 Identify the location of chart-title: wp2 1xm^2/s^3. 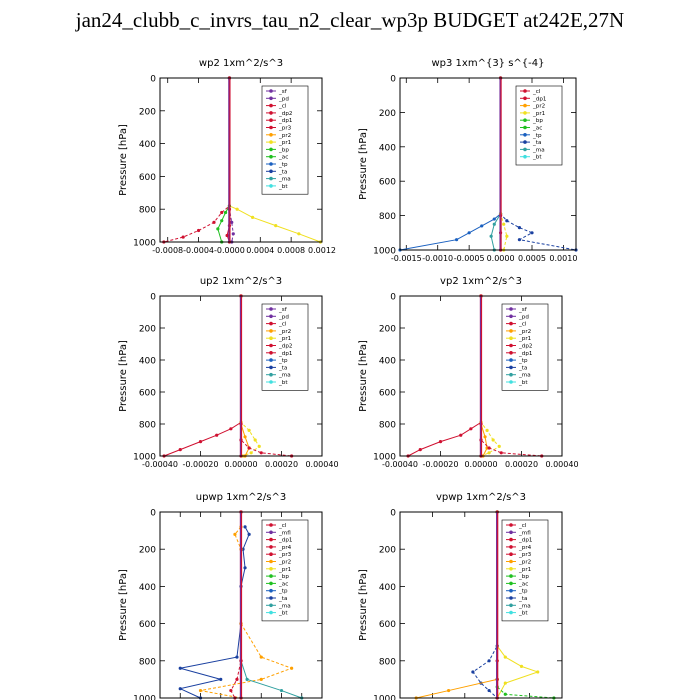
(241, 63).